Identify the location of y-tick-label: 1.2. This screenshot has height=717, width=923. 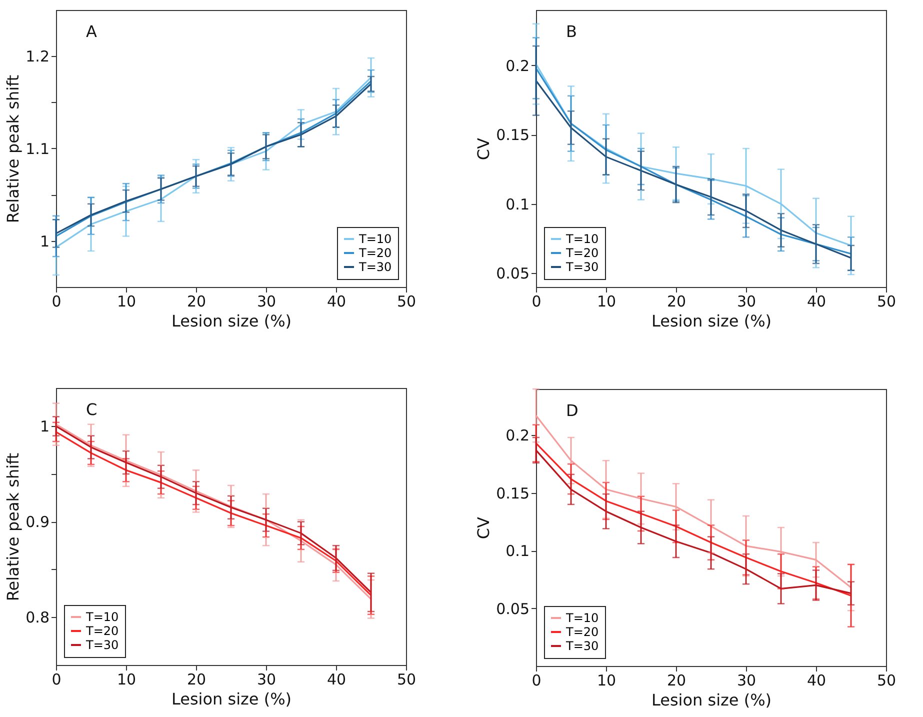
(38, 57).